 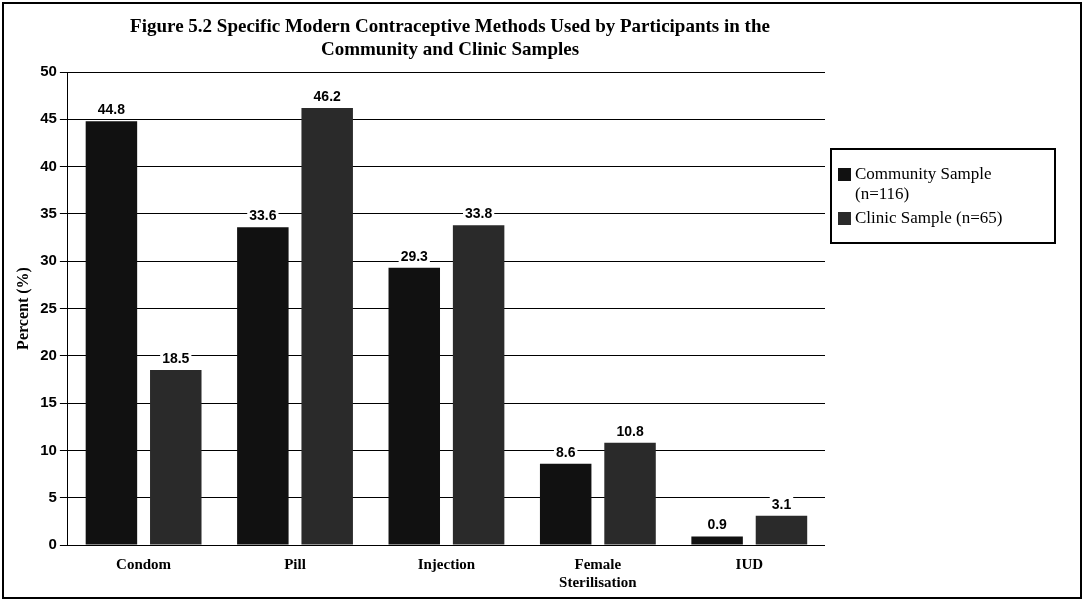 What do you see at coordinates (717, 524) in the screenshot?
I see `data-label: 0.9` at bounding box center [717, 524].